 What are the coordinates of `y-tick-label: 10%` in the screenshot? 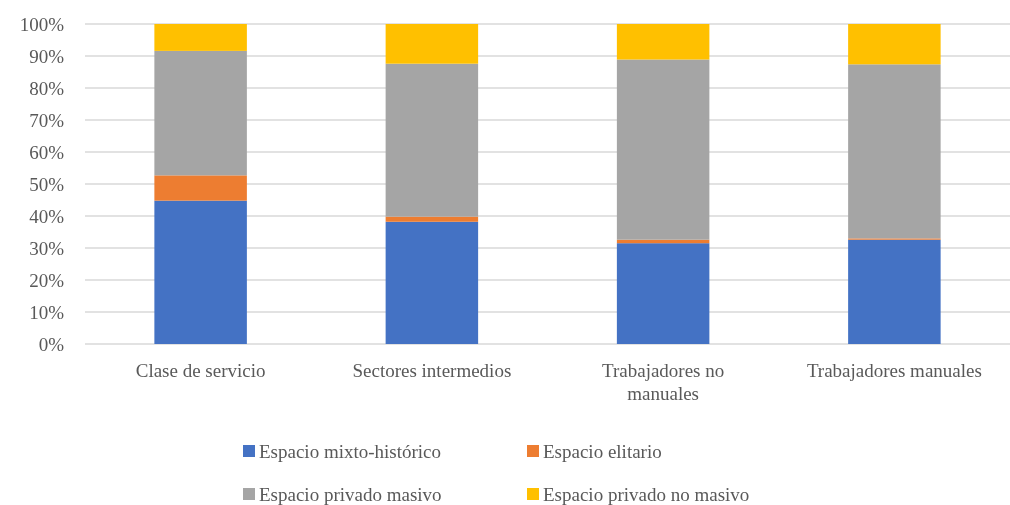 It's located at (47, 312).